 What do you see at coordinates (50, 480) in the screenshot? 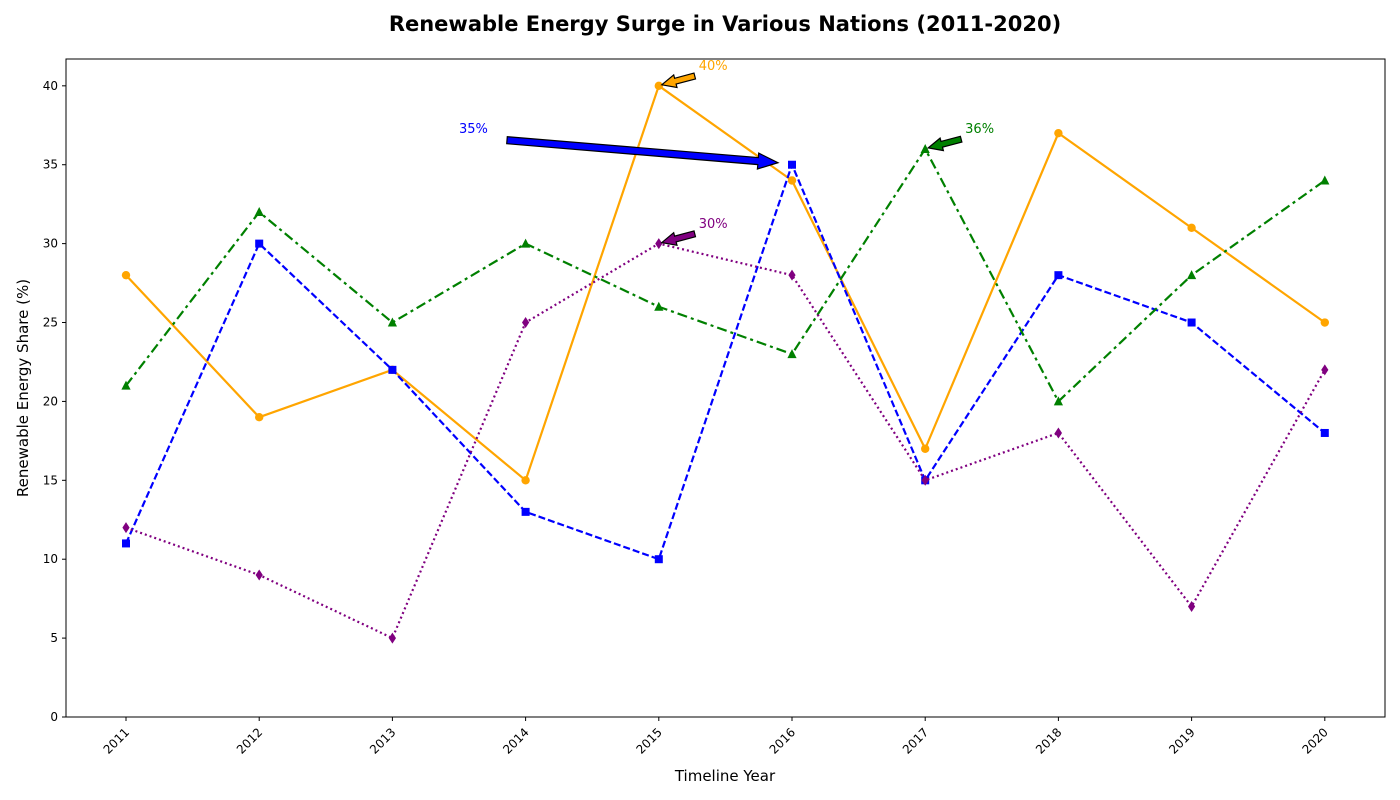
I see `y-tick-label: 15` at bounding box center [50, 480].